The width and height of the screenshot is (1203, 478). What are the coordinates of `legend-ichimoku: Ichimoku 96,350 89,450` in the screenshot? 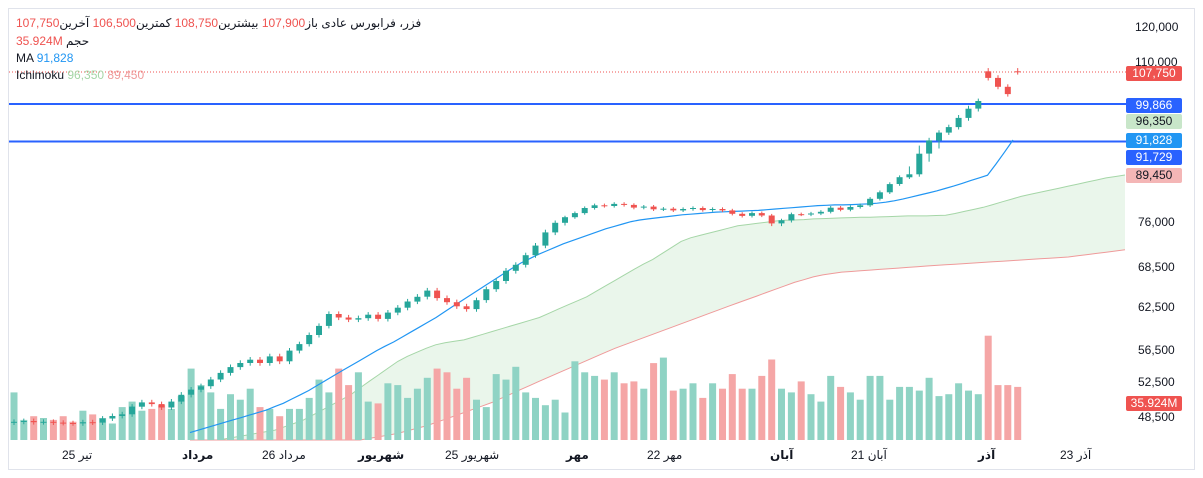 It's located at (80, 75).